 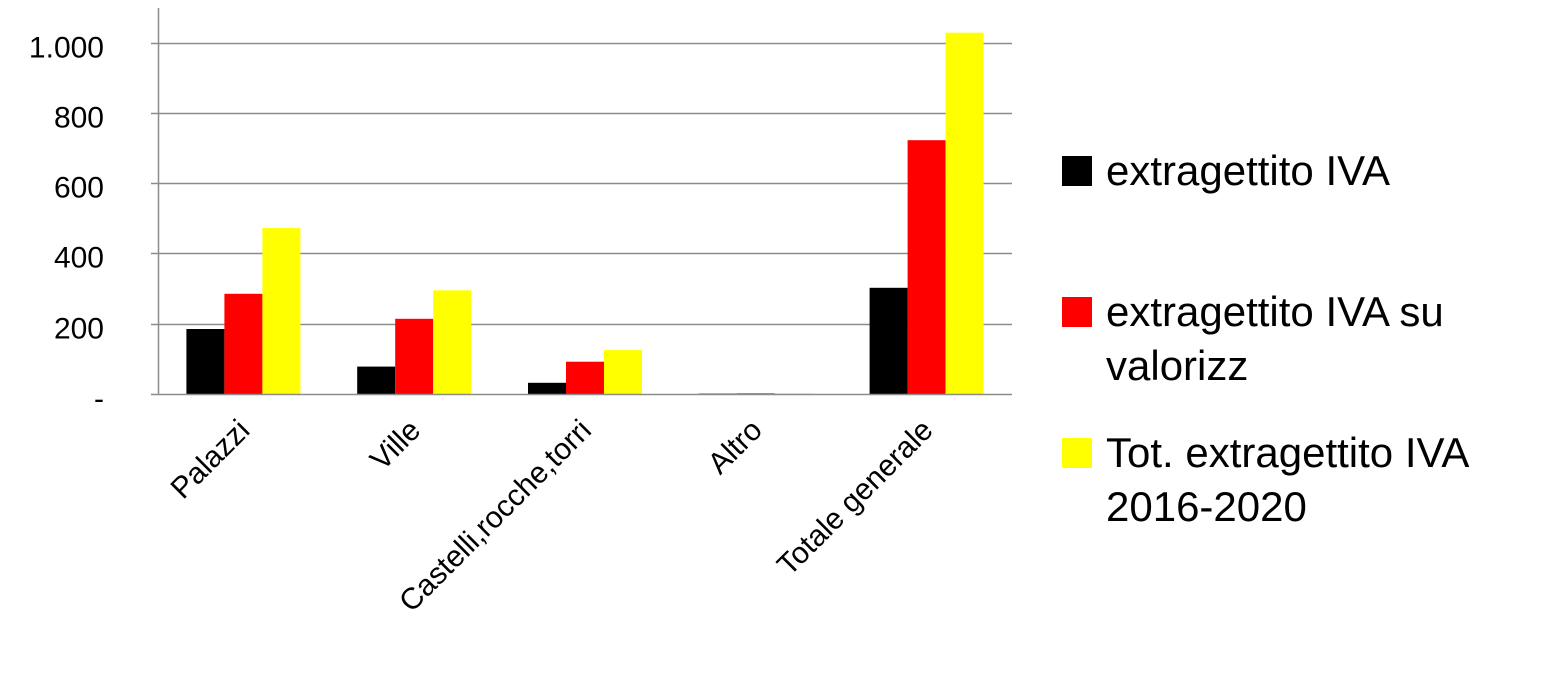 I want to click on legend-label-extragettito-iva-su-valorizz: extragettito IVA su valorizz, so click(x=1331, y=339).